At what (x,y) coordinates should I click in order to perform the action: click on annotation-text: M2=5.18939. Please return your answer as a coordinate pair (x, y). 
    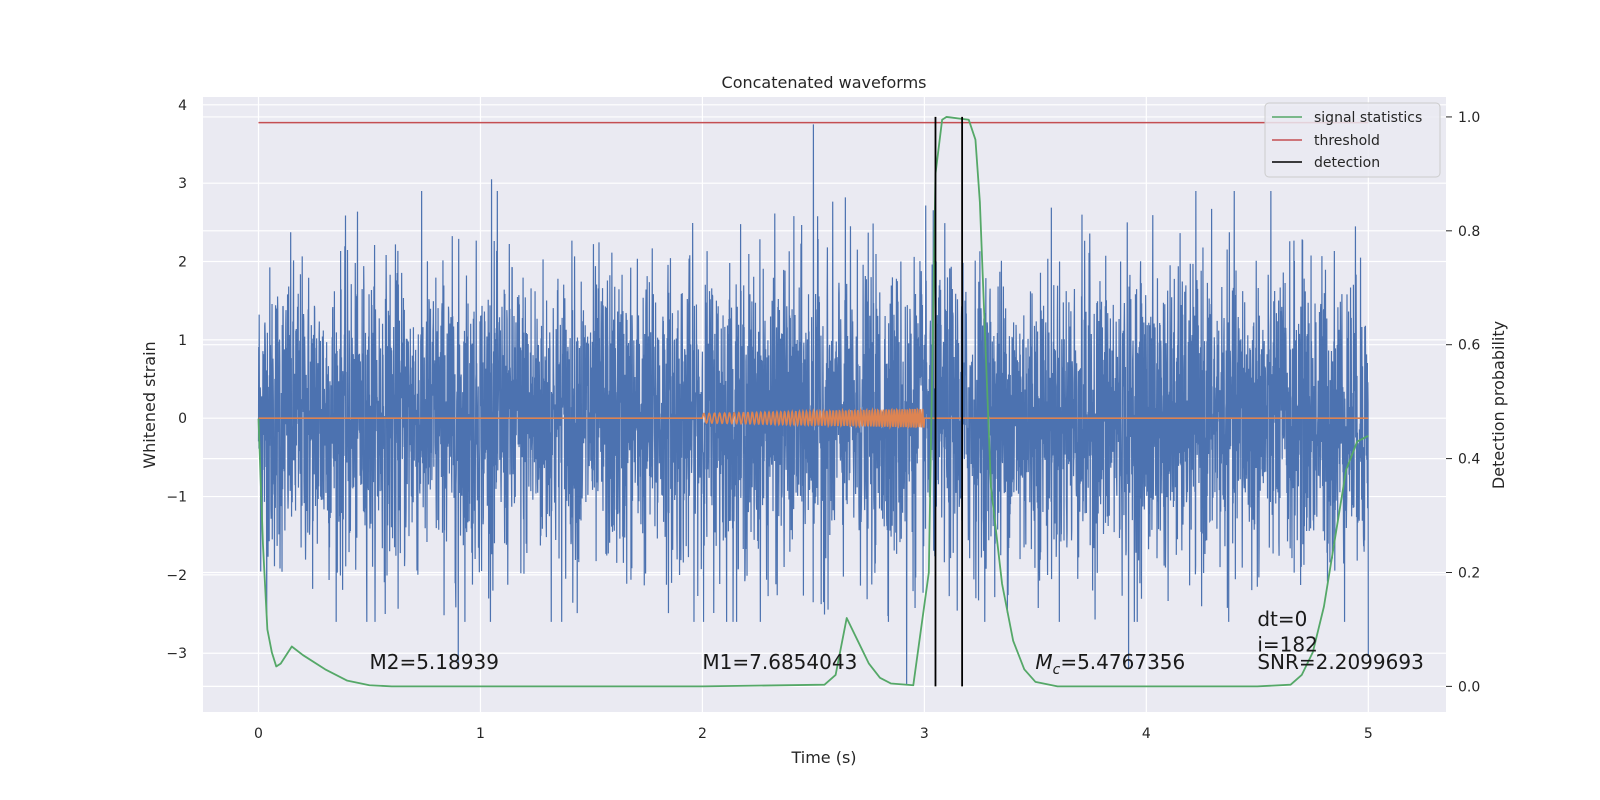
    Looking at the image, I should click on (433, 662).